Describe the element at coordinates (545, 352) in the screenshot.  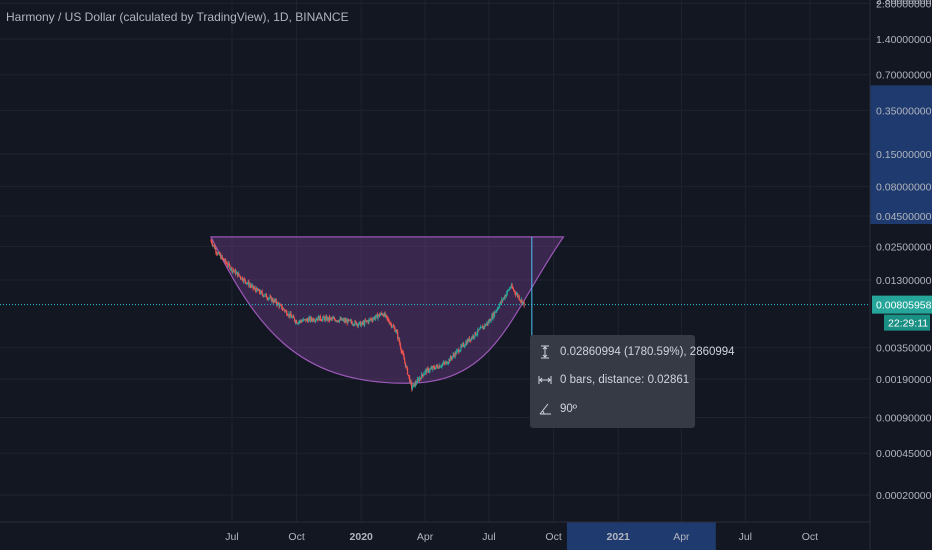
I see `vertical-range-icon` at that location.